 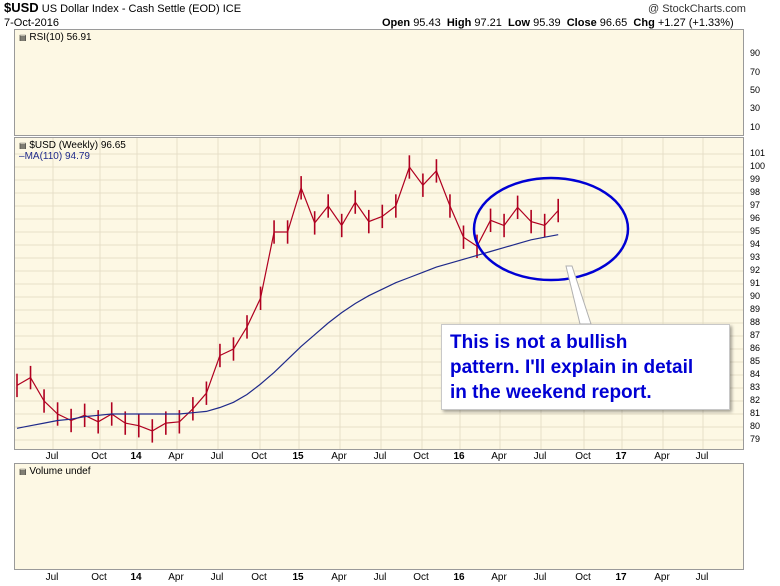 What do you see at coordinates (22, 156) in the screenshot?
I see `ma-legend-dash: –` at bounding box center [22, 156].